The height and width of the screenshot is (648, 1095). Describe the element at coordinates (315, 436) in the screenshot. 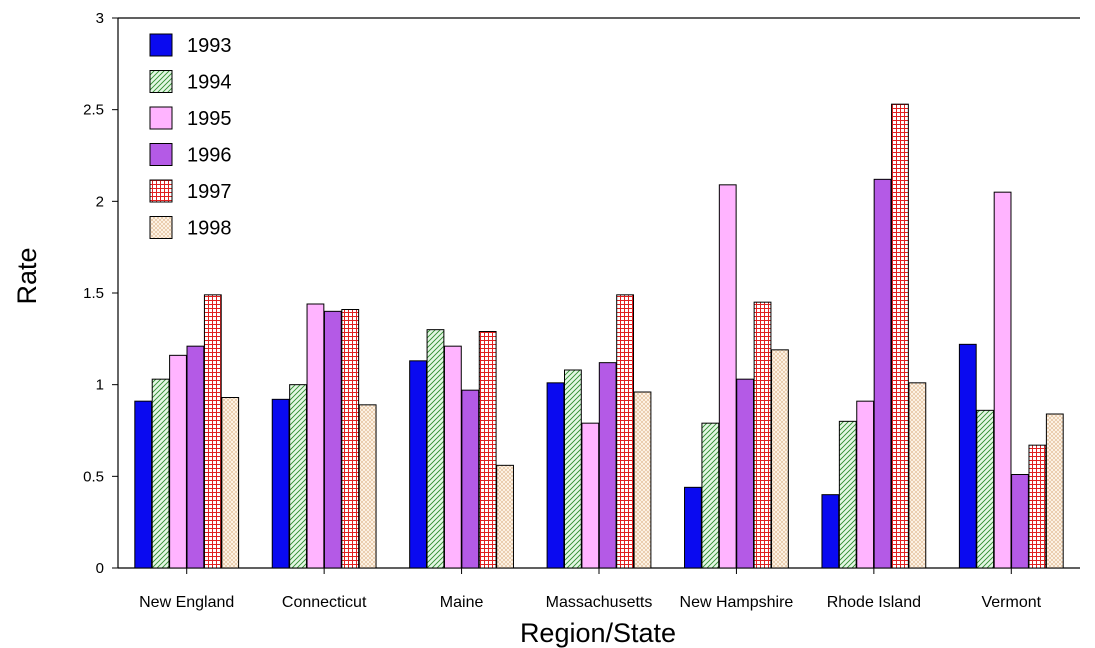

I see `bar-1995-connecticut` at that location.